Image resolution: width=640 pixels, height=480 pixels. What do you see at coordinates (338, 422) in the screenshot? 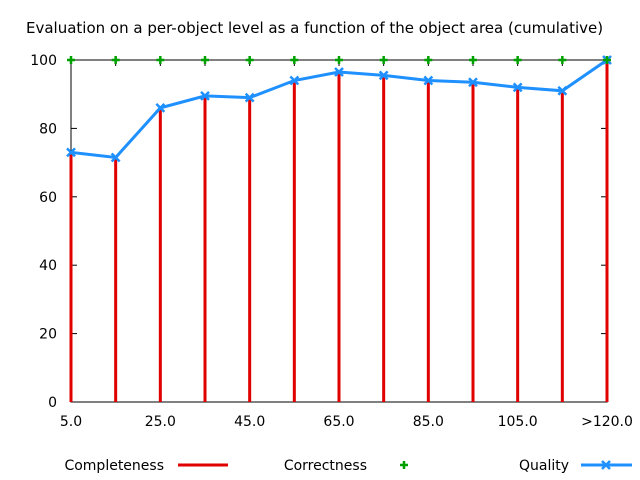
I see `x-tick-label: 65.0` at bounding box center [338, 422].